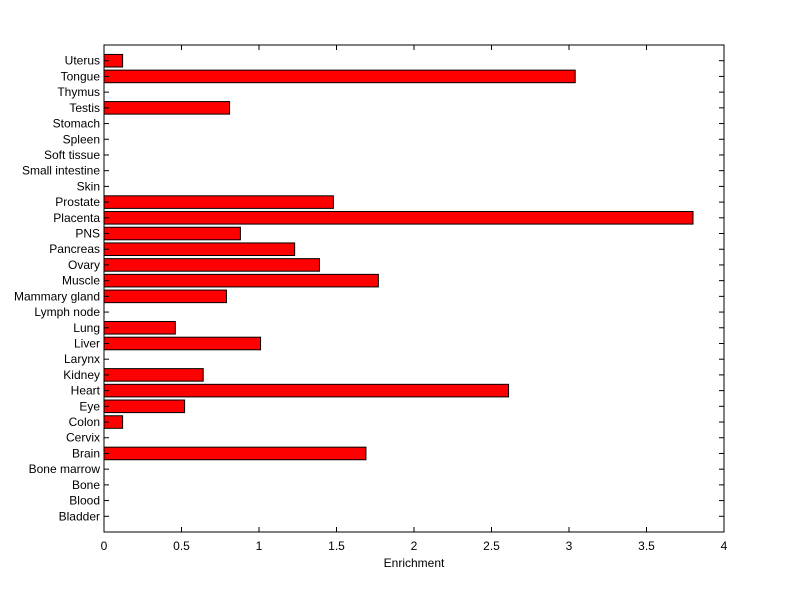 The height and width of the screenshot is (599, 800). I want to click on y-tick-label-bone-marrow: Bone marrow, so click(65, 469).